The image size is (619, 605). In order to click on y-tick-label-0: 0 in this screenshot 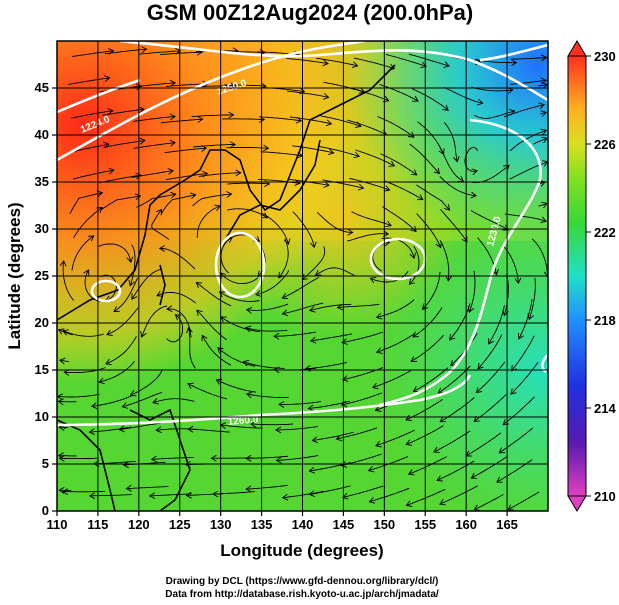, I will do `click(45, 510)`.